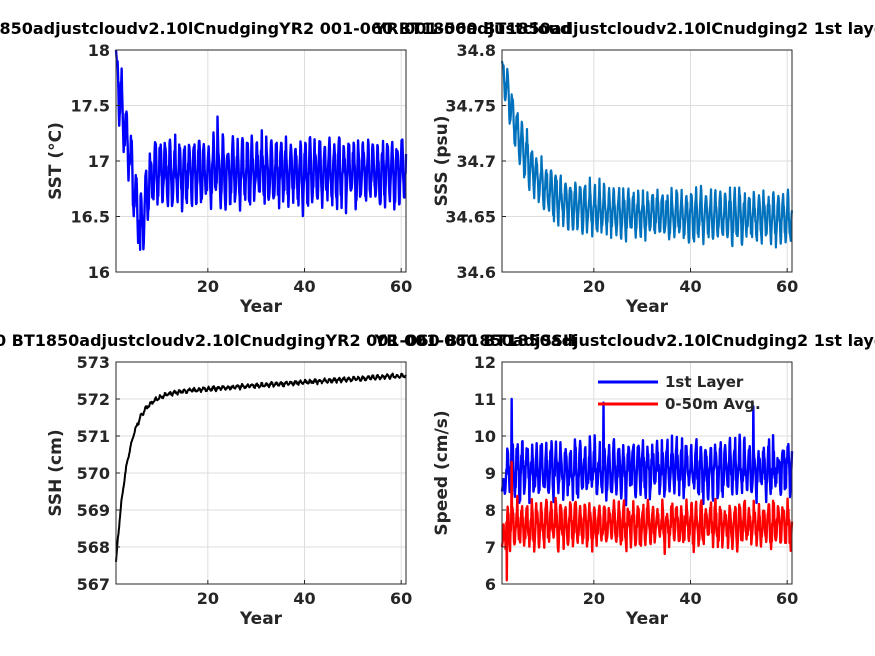  What do you see at coordinates (99, 272) in the screenshot?
I see `sst-ytick-label: 16` at bounding box center [99, 272].